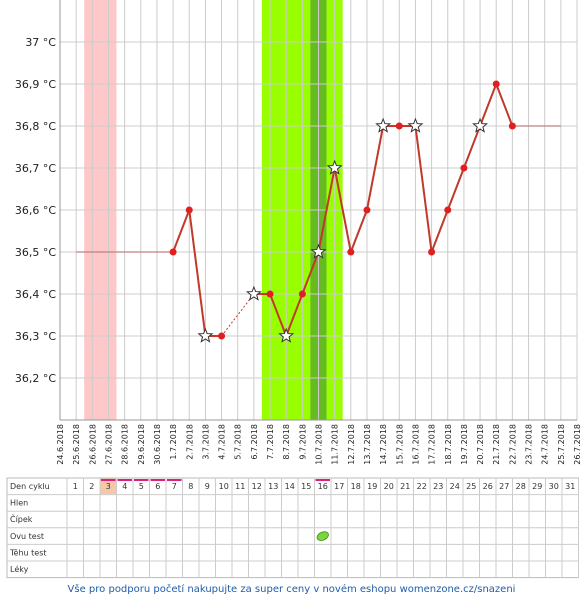 The height and width of the screenshot is (600, 583). What do you see at coordinates (356, 486) in the screenshot?
I see `day-number: 18` at bounding box center [356, 486].